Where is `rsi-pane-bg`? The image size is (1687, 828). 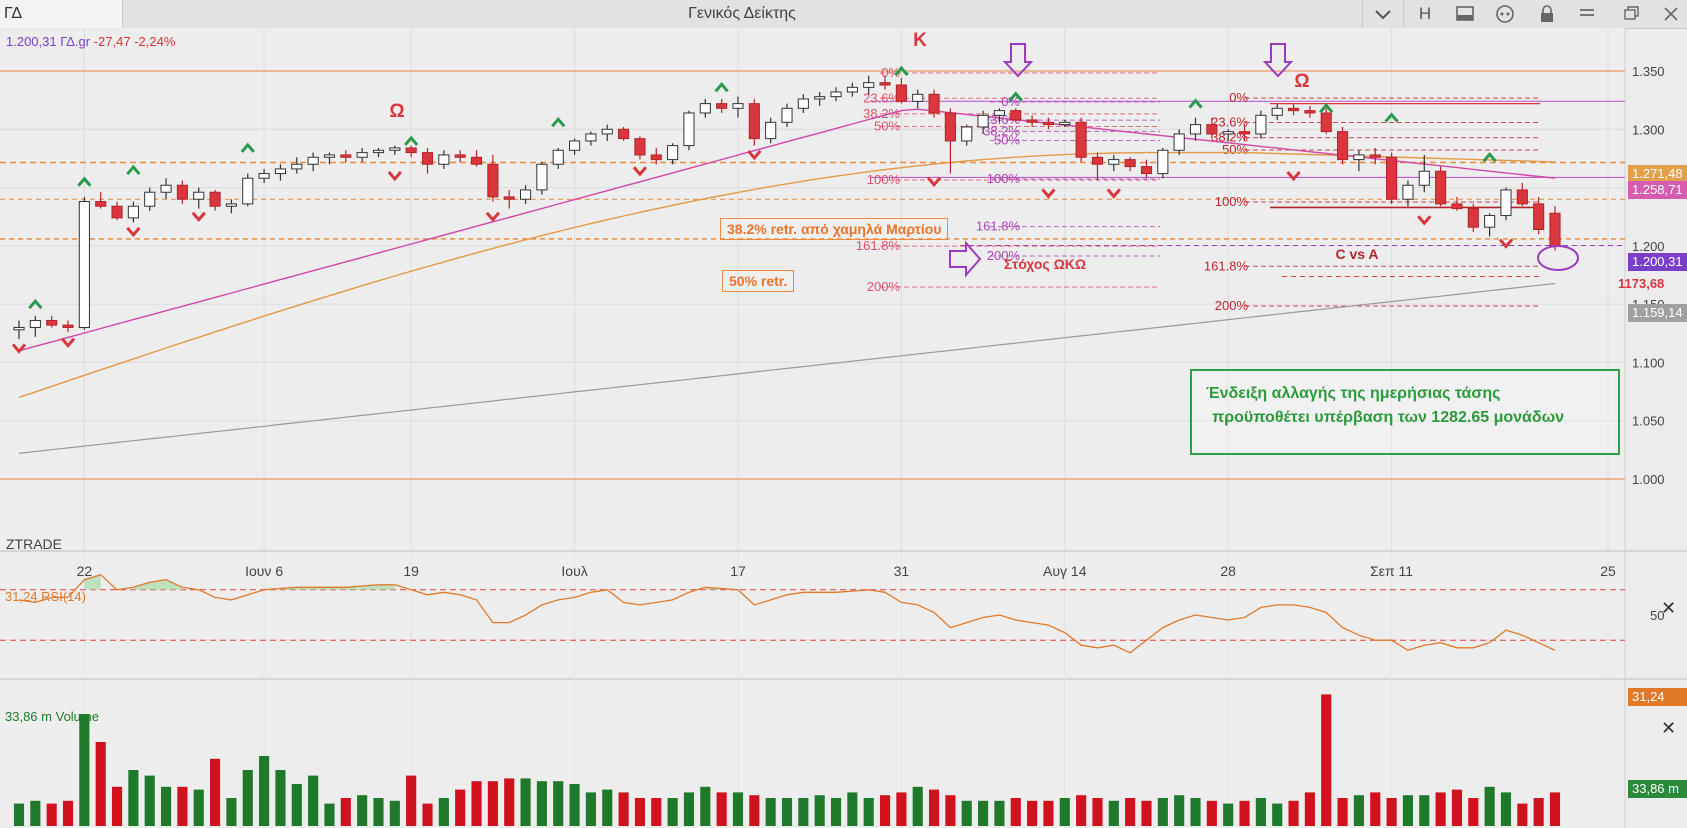
rsi-pane-bg is located at coordinates (812, 615).